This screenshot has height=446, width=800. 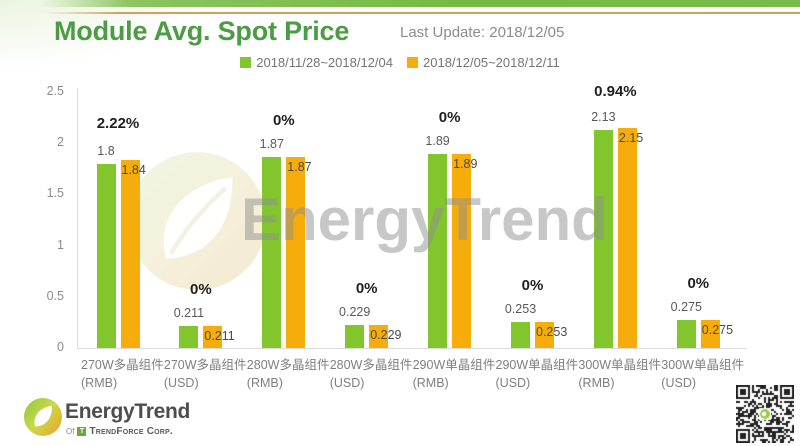 I want to click on page-title: Module Avg. Spot Price, so click(x=202, y=31).